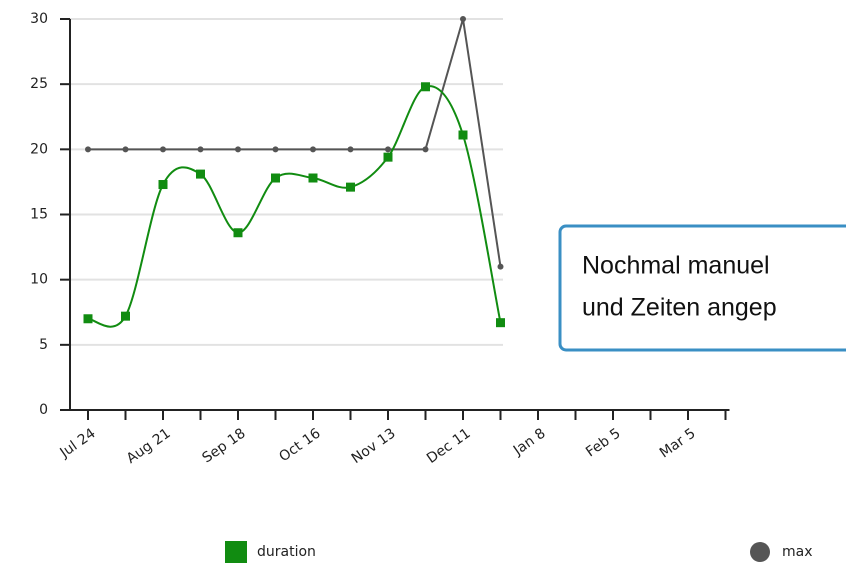 Image resolution: width=846 pixels, height=567 pixels. I want to click on y-tick-label: 30, so click(39, 19).